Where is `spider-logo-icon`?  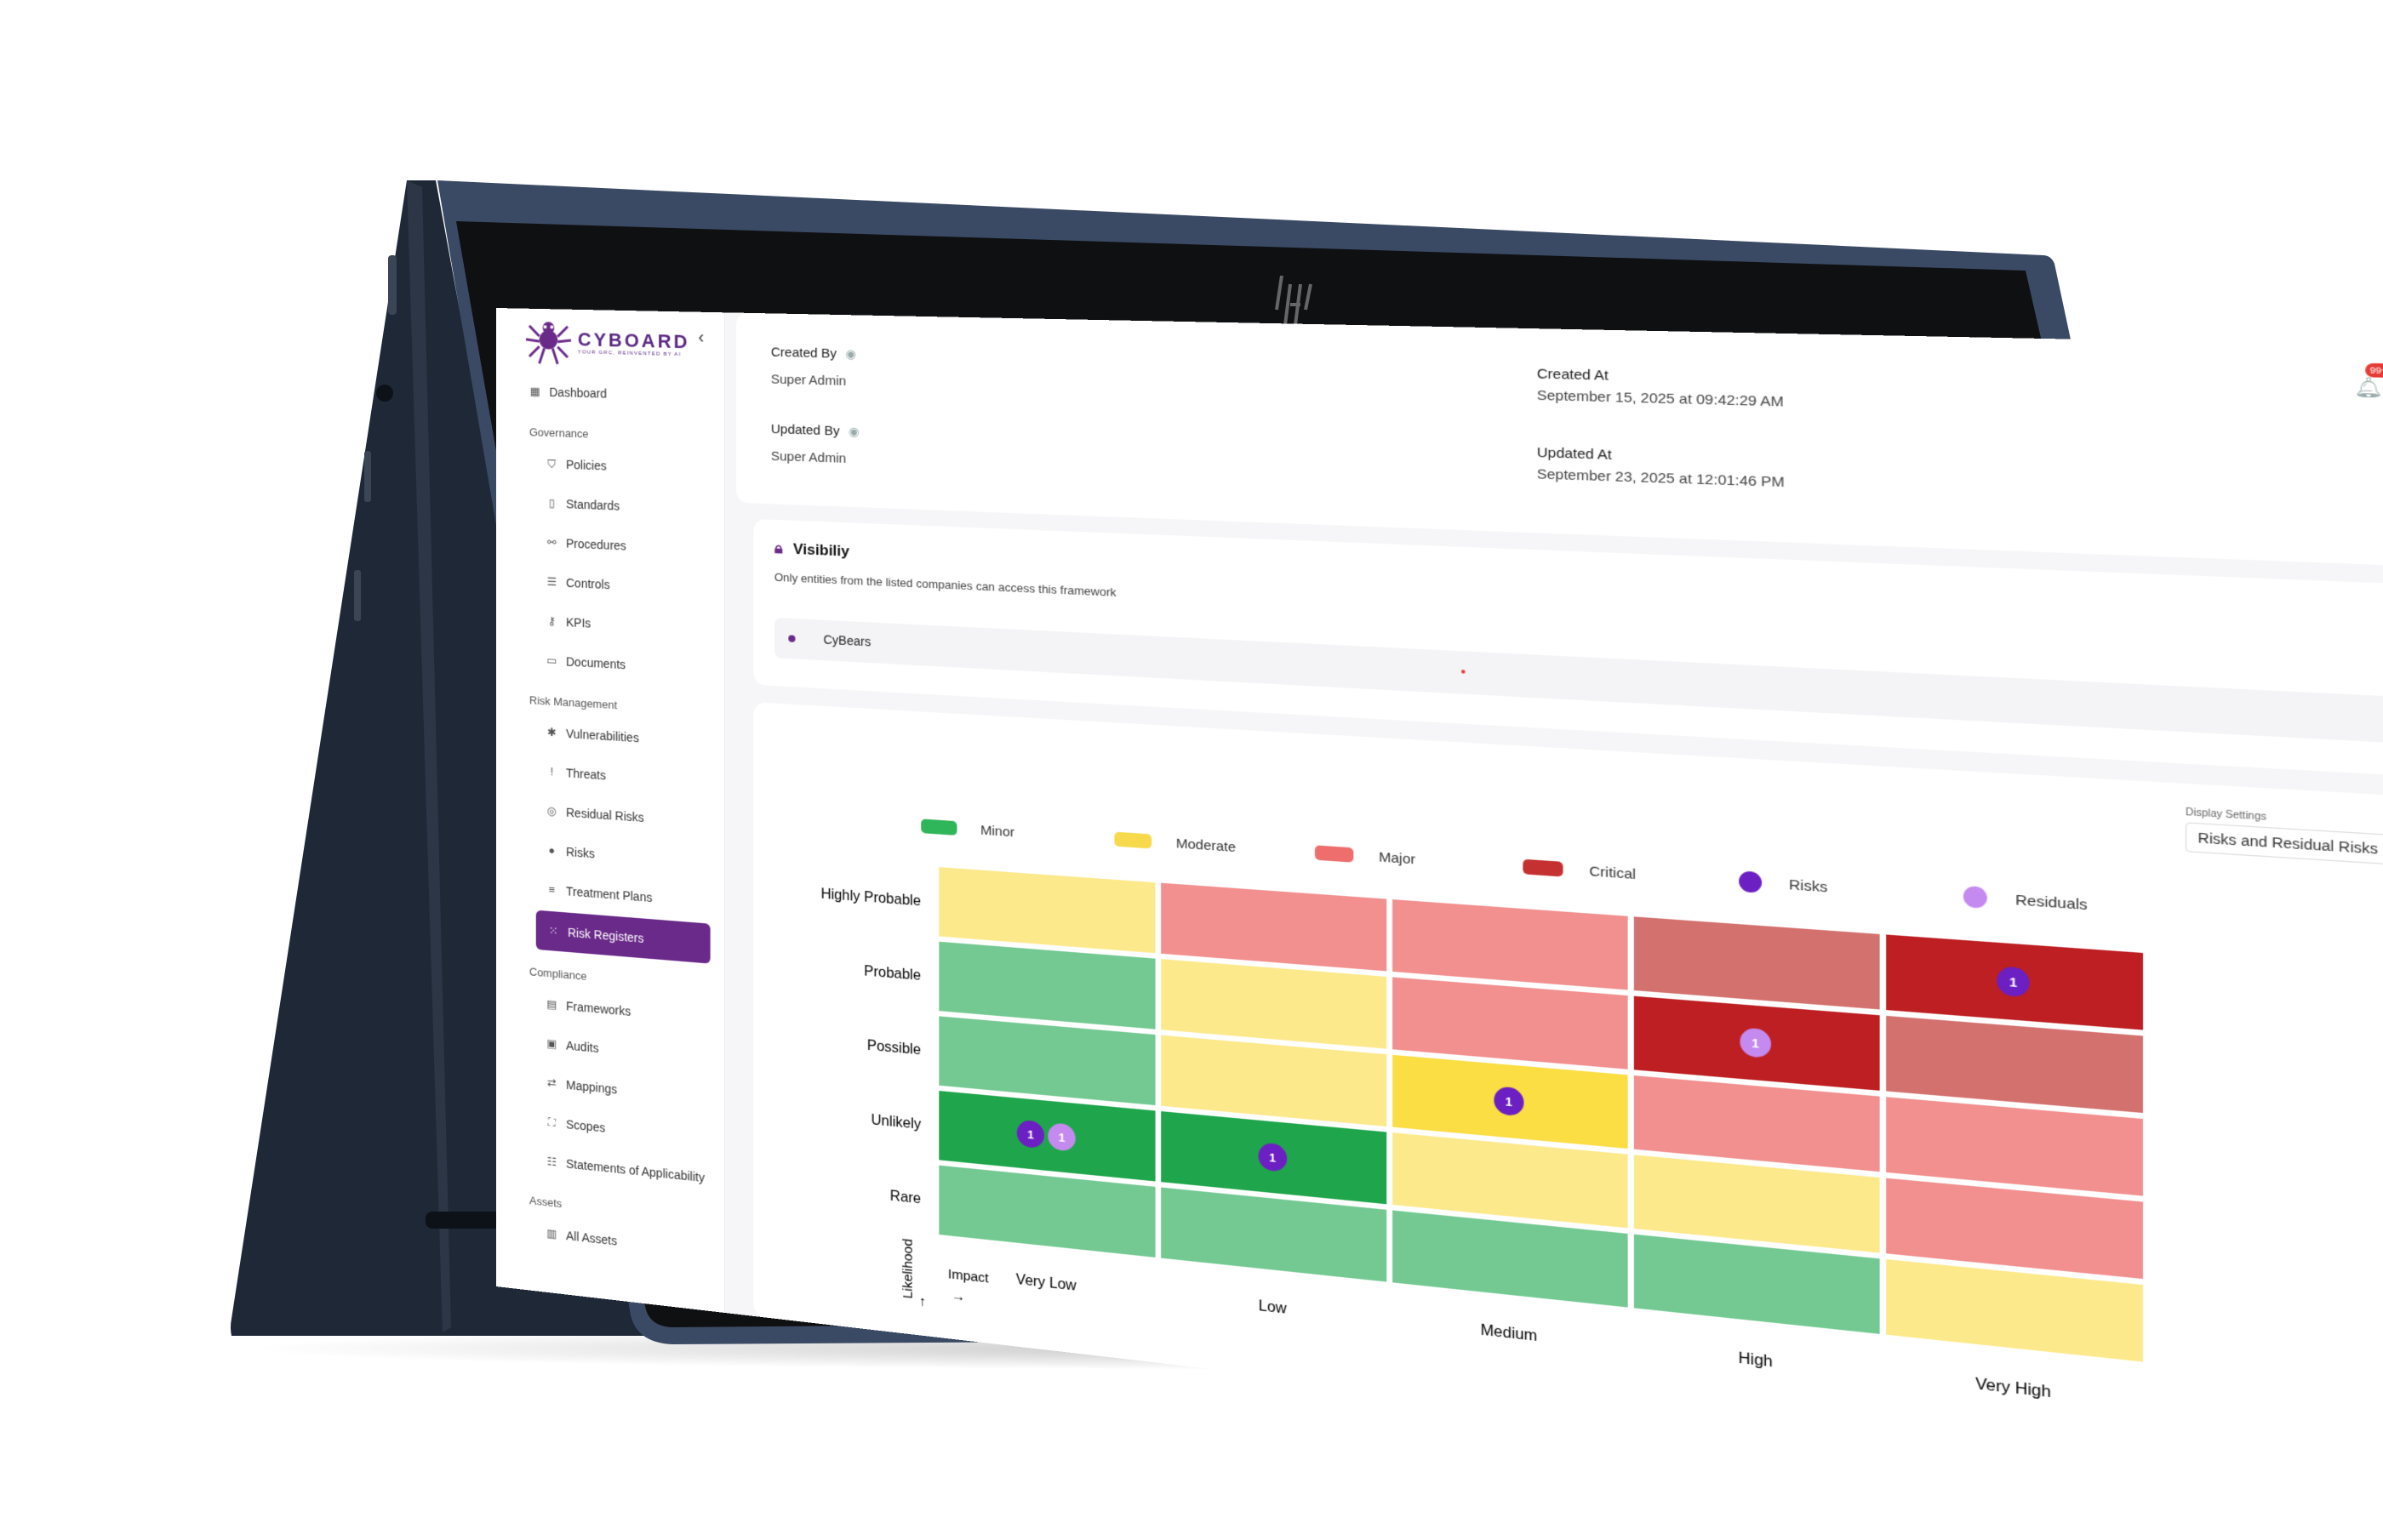
spider-logo-icon is located at coordinates (548, 341).